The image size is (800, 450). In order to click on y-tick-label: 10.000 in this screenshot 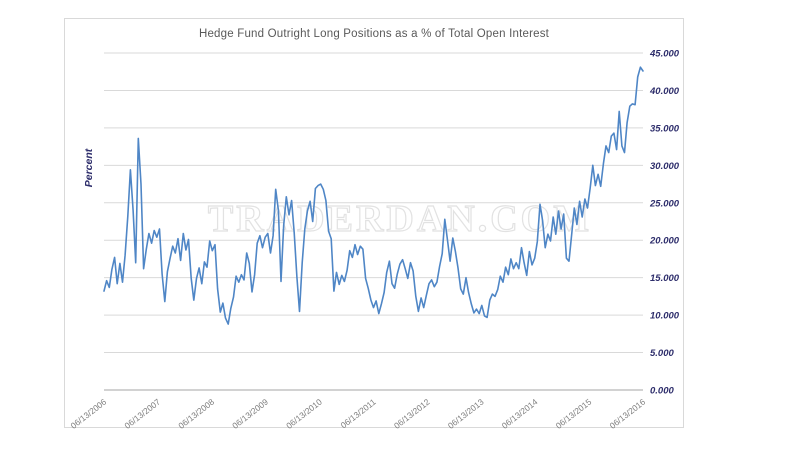, I will do `click(665, 316)`.